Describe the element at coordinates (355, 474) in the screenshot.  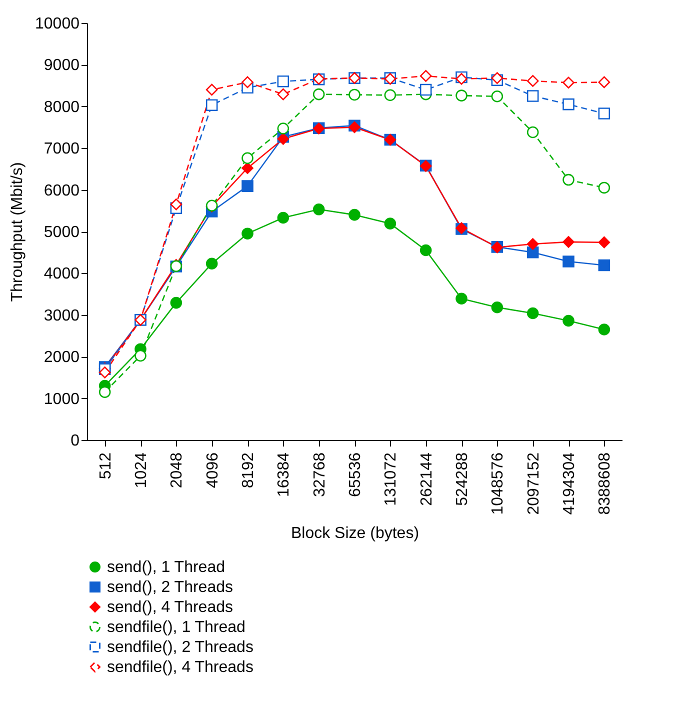
I see `x-tick-label: 65536` at that location.